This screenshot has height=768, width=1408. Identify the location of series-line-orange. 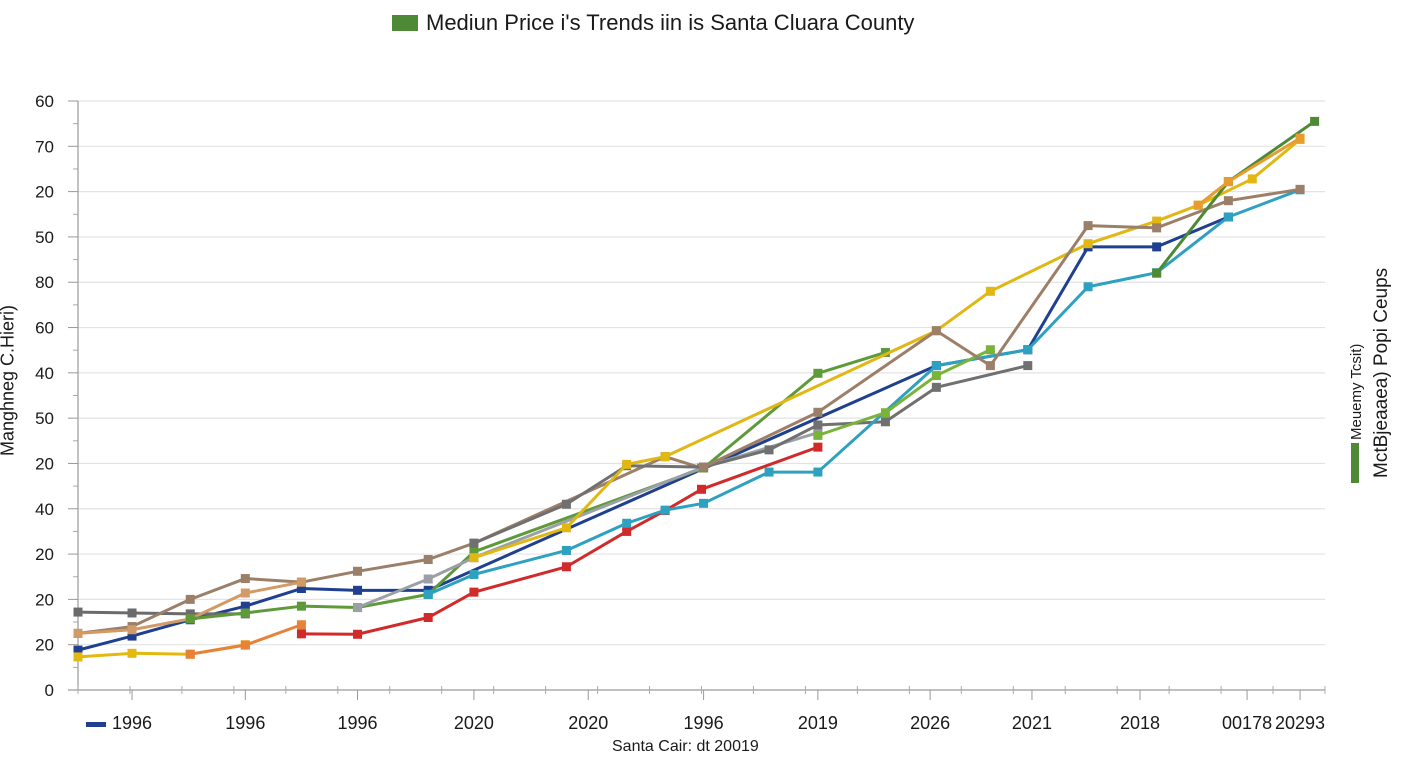
(245, 639).